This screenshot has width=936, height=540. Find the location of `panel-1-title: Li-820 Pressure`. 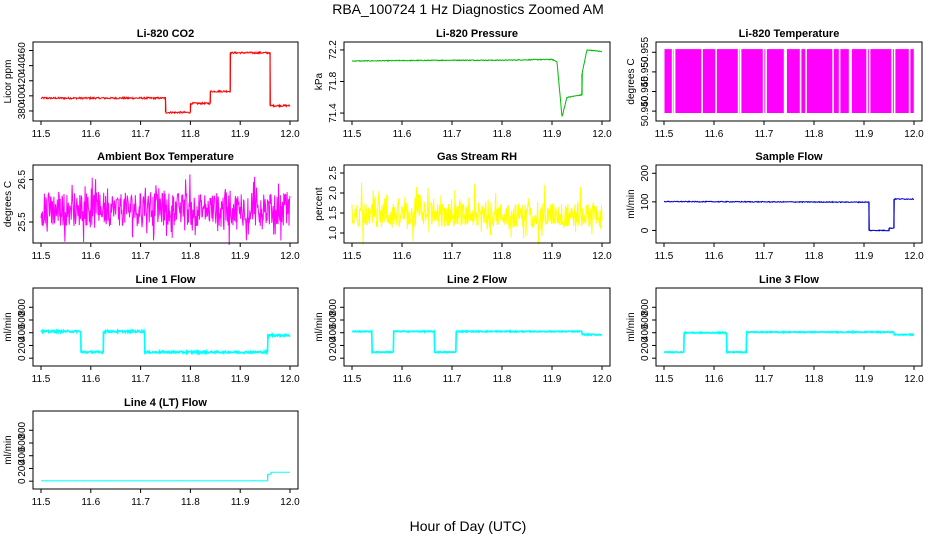

panel-1-title: Li-820 Pressure is located at coordinates (477, 34).